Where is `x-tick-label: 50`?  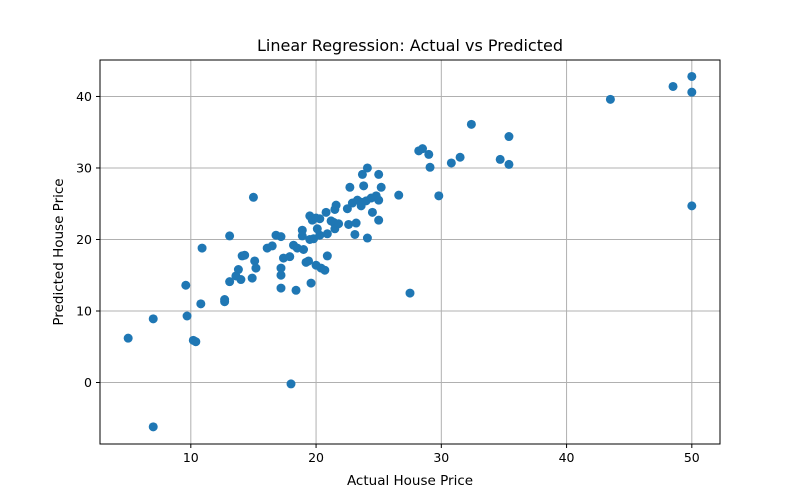
x-tick-label: 50 is located at coordinates (692, 457).